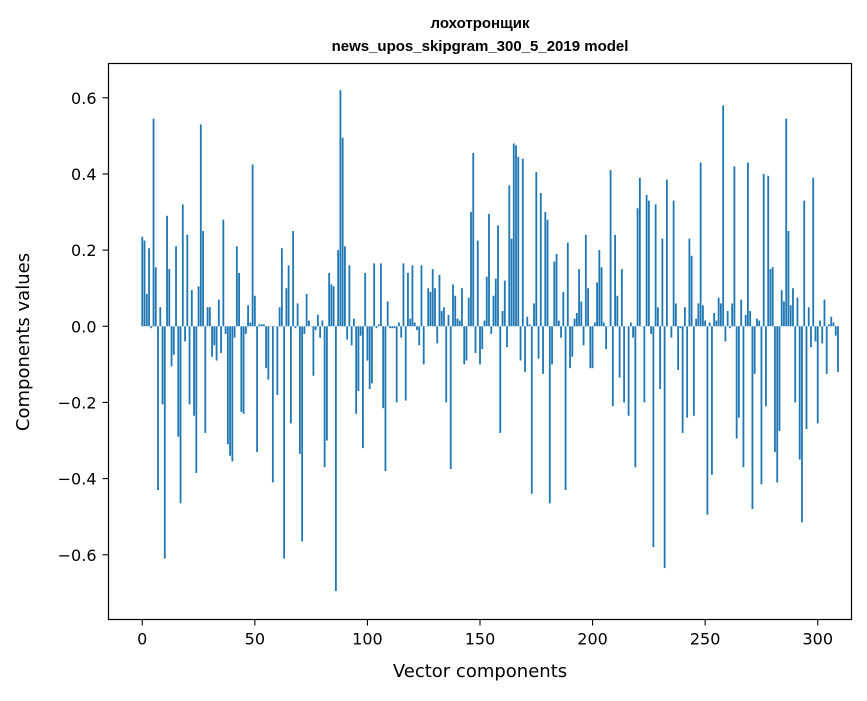 The height and width of the screenshot is (701, 867). I want to click on y-tick-label: 0.4, so click(83, 174).